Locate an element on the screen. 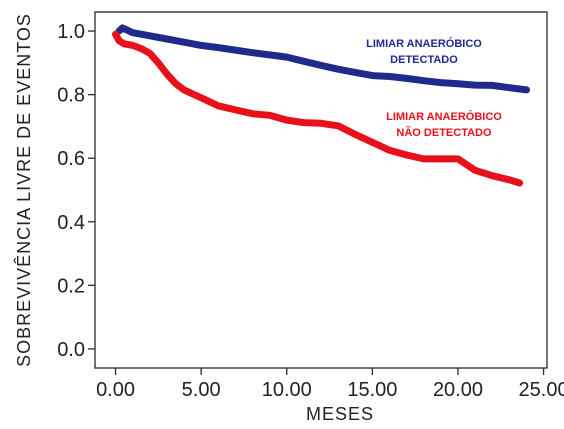 This screenshot has width=564, height=429. y-tick-label: 0.4 is located at coordinates (71, 223).